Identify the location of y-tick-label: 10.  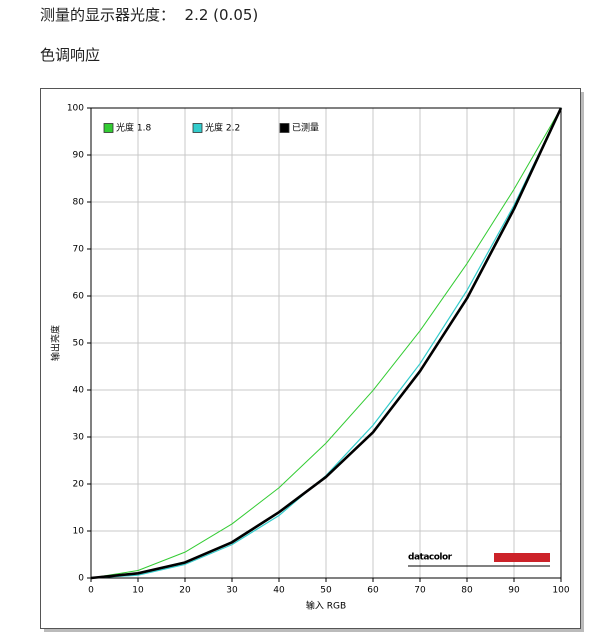
(79, 532).